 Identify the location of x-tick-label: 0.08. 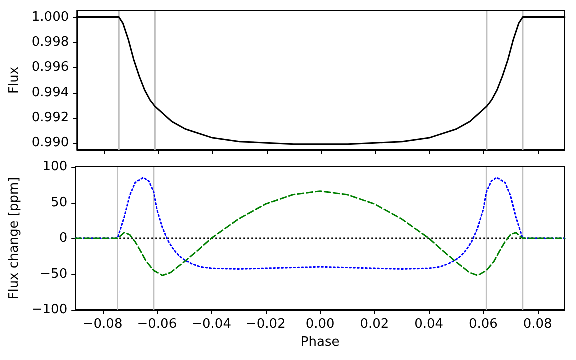
(537, 324).